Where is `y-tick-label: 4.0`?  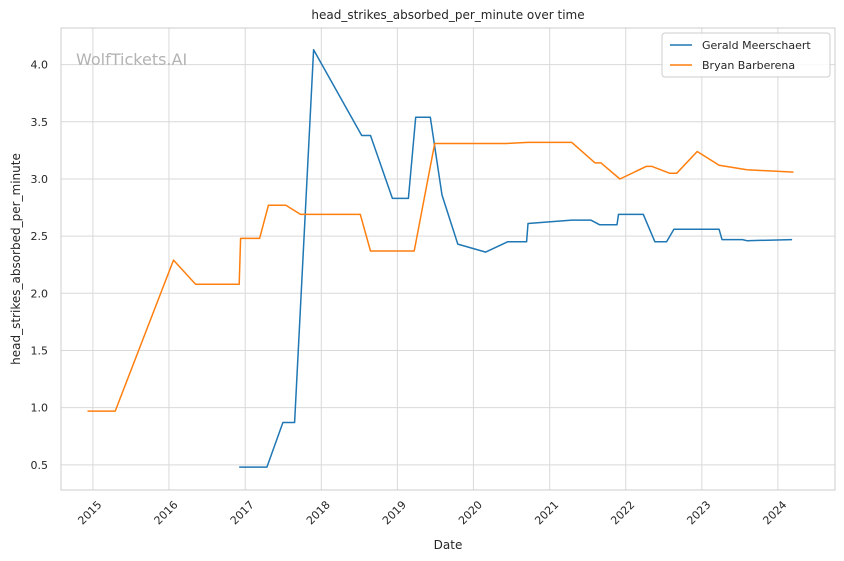 y-tick-label: 4.0 is located at coordinates (40, 65).